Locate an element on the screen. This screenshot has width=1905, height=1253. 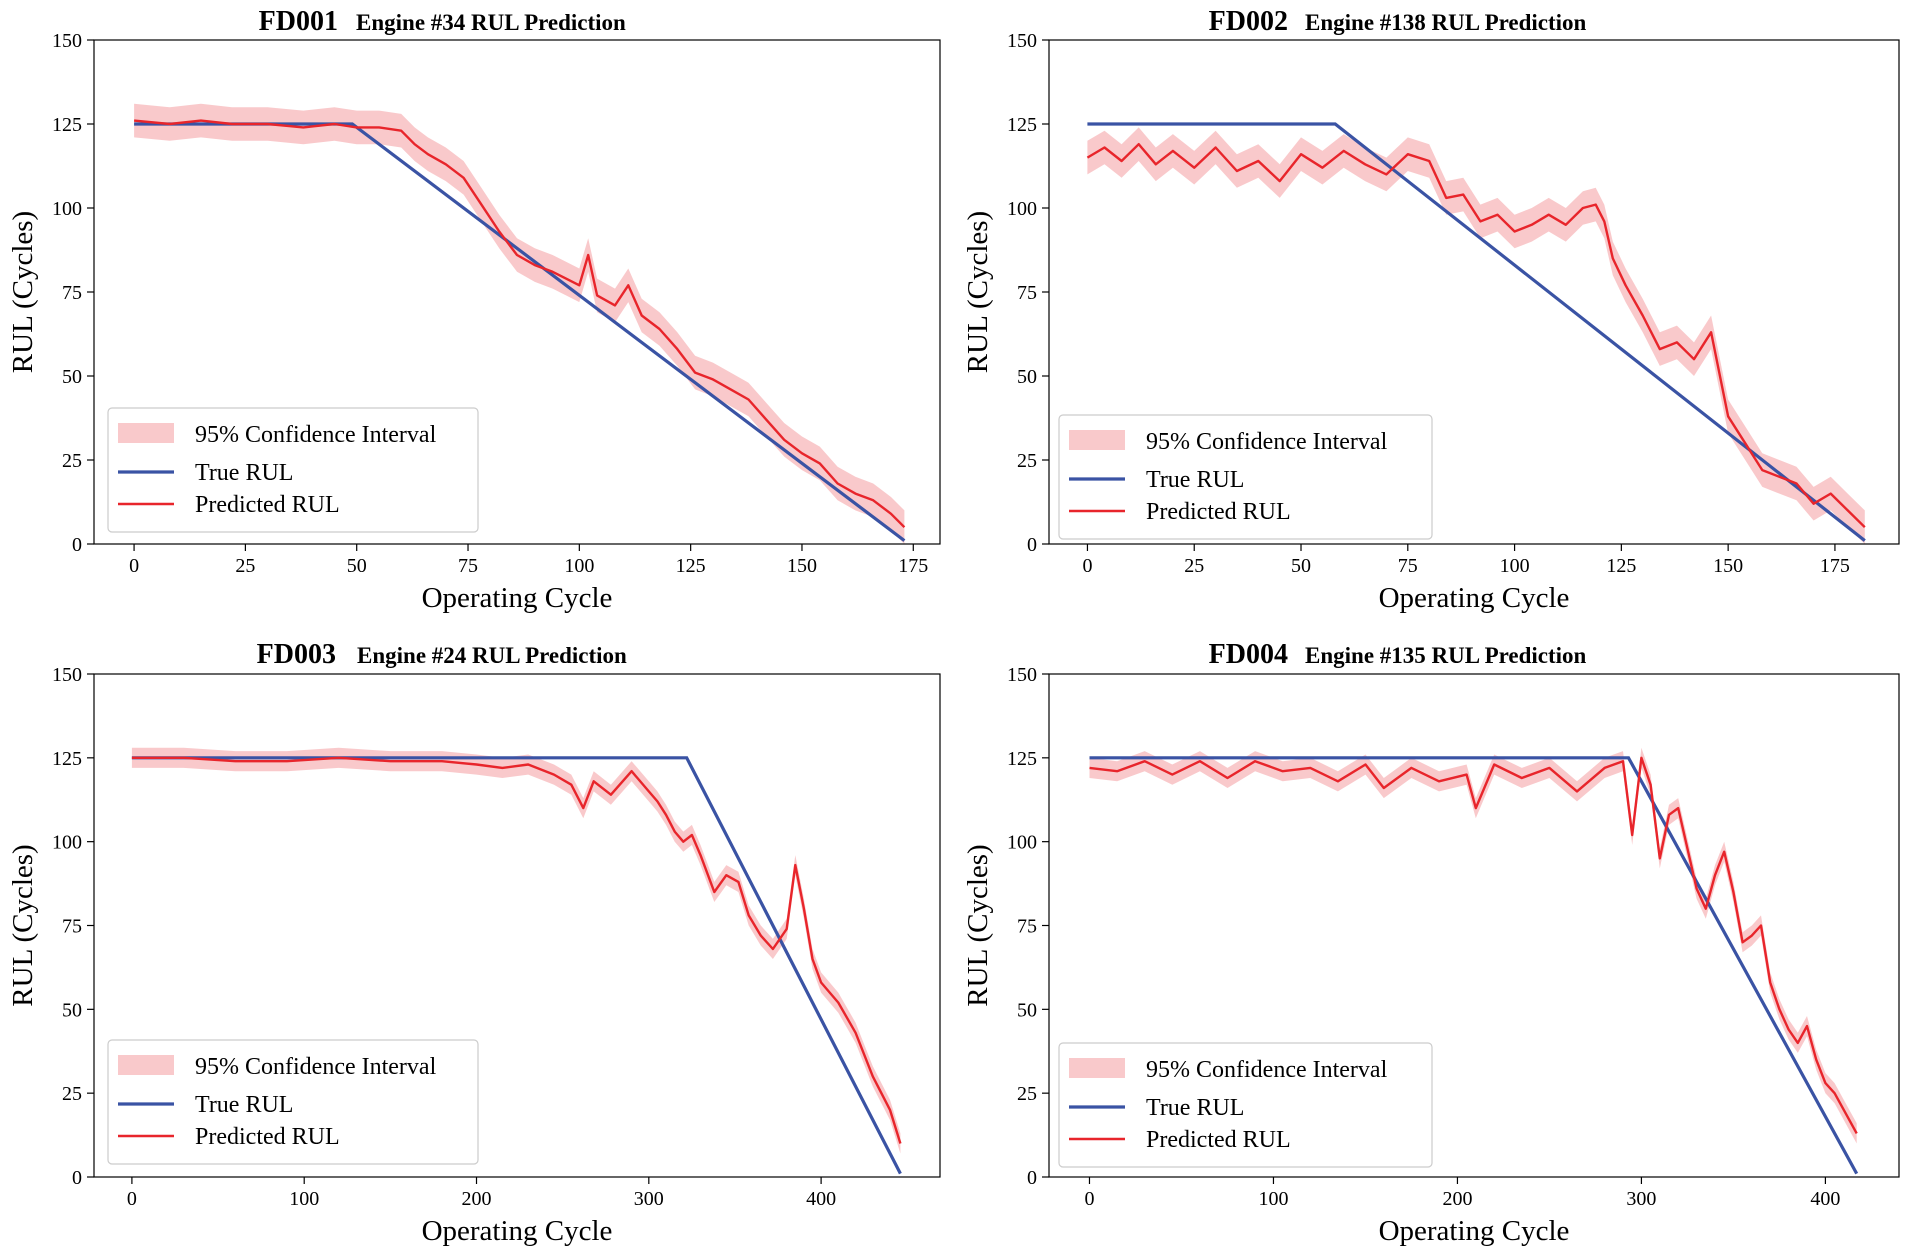
panel-id: FD001 is located at coordinates (298, 21).